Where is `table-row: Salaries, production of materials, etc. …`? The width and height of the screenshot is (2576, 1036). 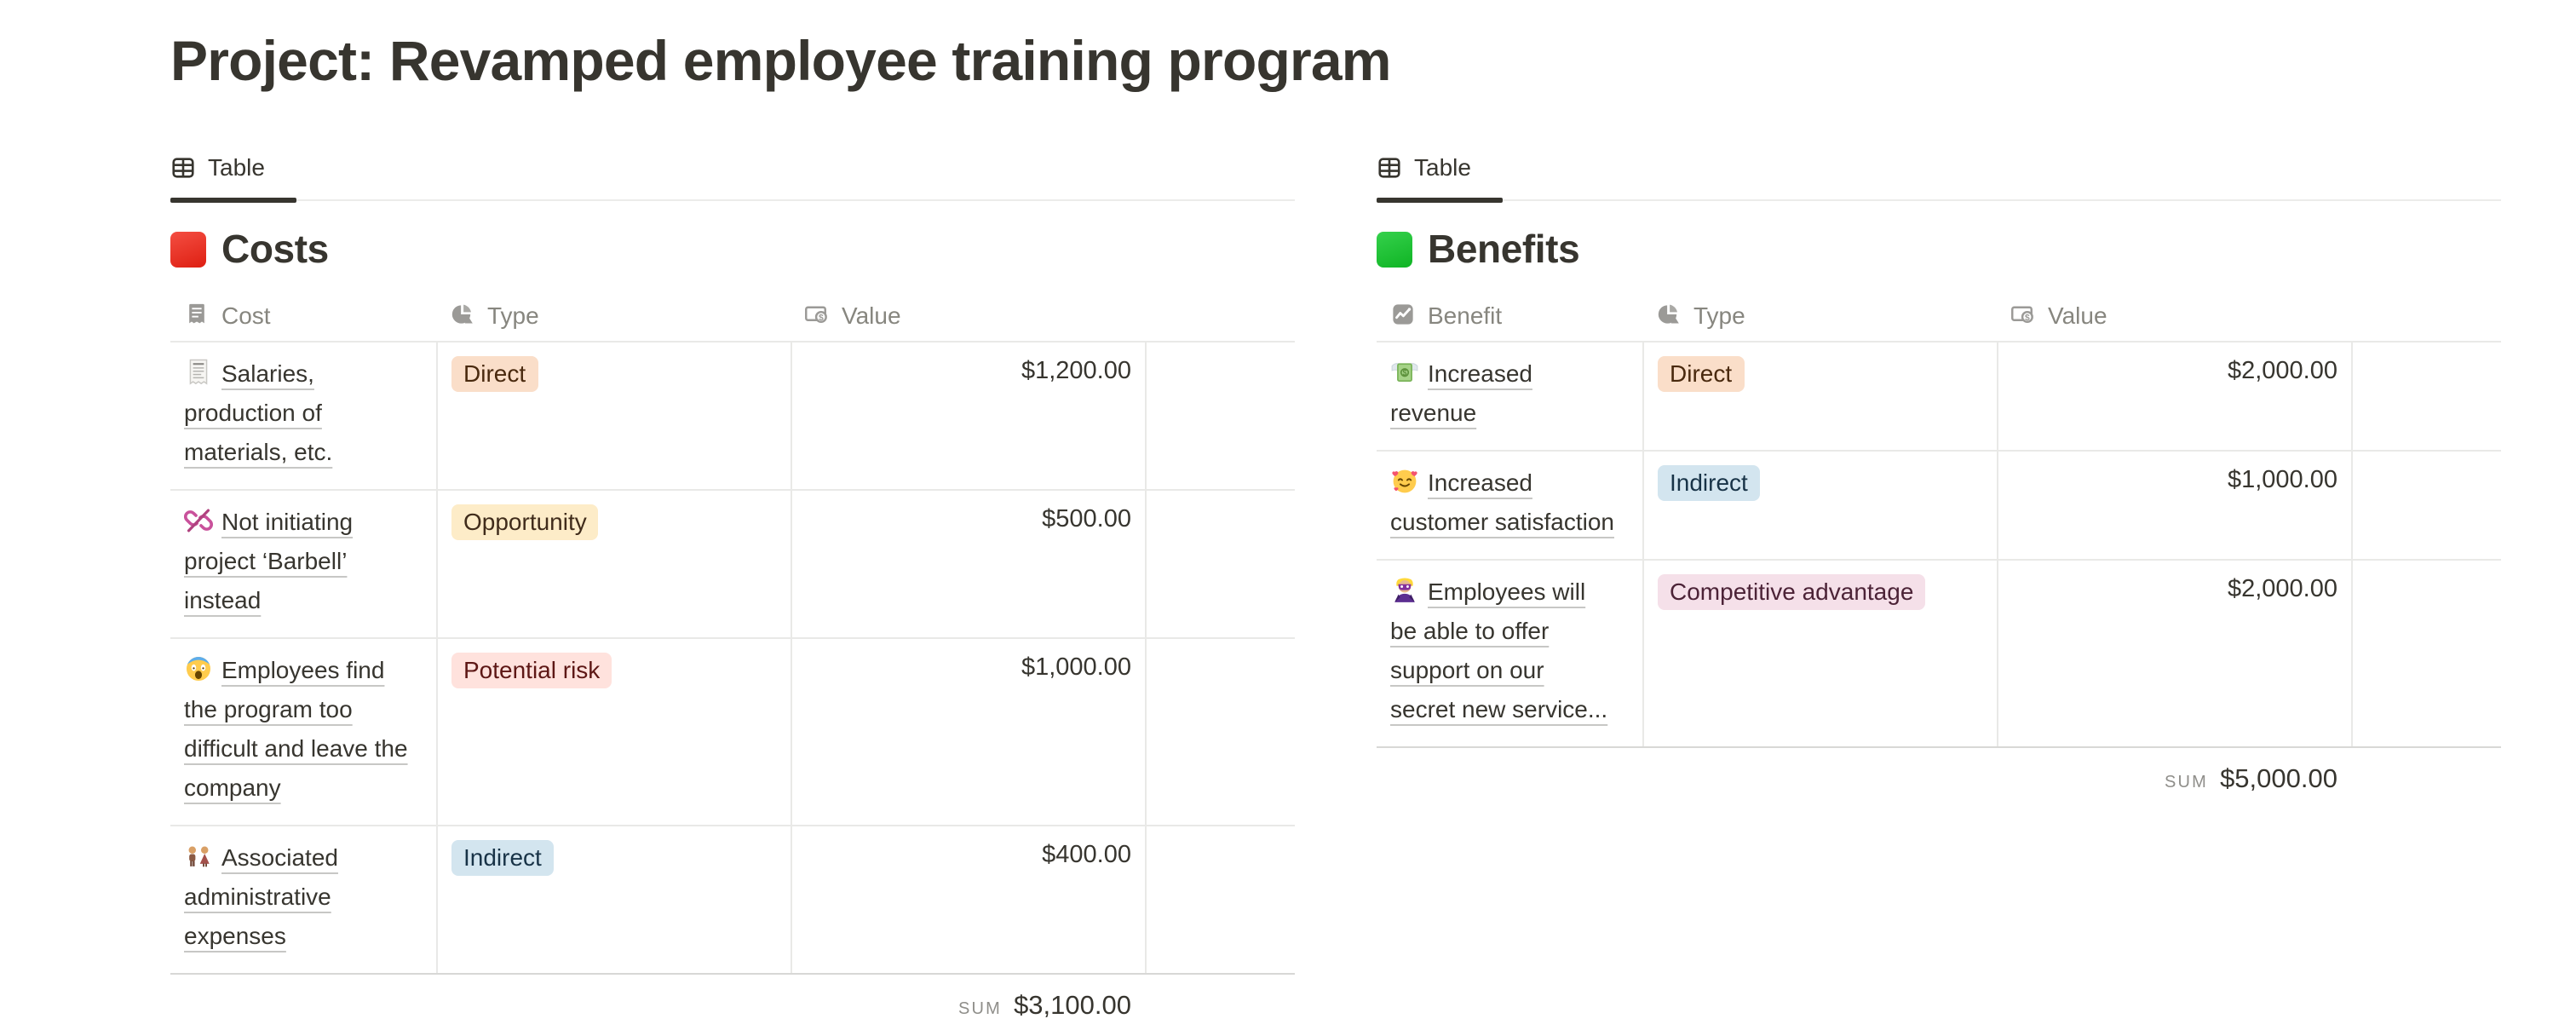
table-row: Salaries, production of materials, etc. … is located at coordinates (732, 417).